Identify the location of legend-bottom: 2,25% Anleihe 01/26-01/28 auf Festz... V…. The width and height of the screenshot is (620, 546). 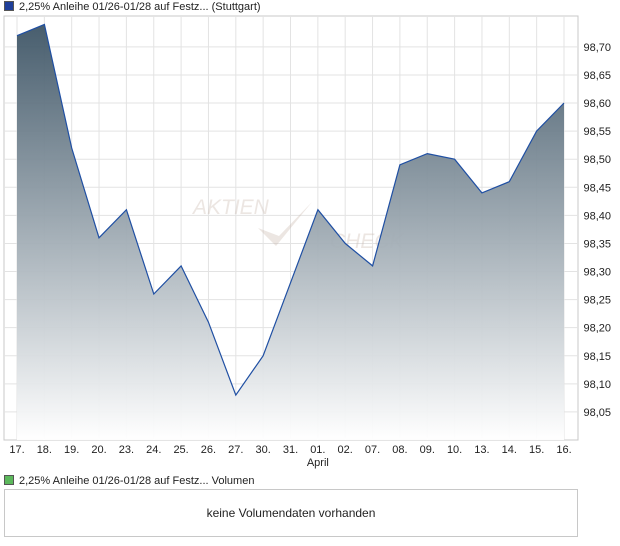
(129, 481).